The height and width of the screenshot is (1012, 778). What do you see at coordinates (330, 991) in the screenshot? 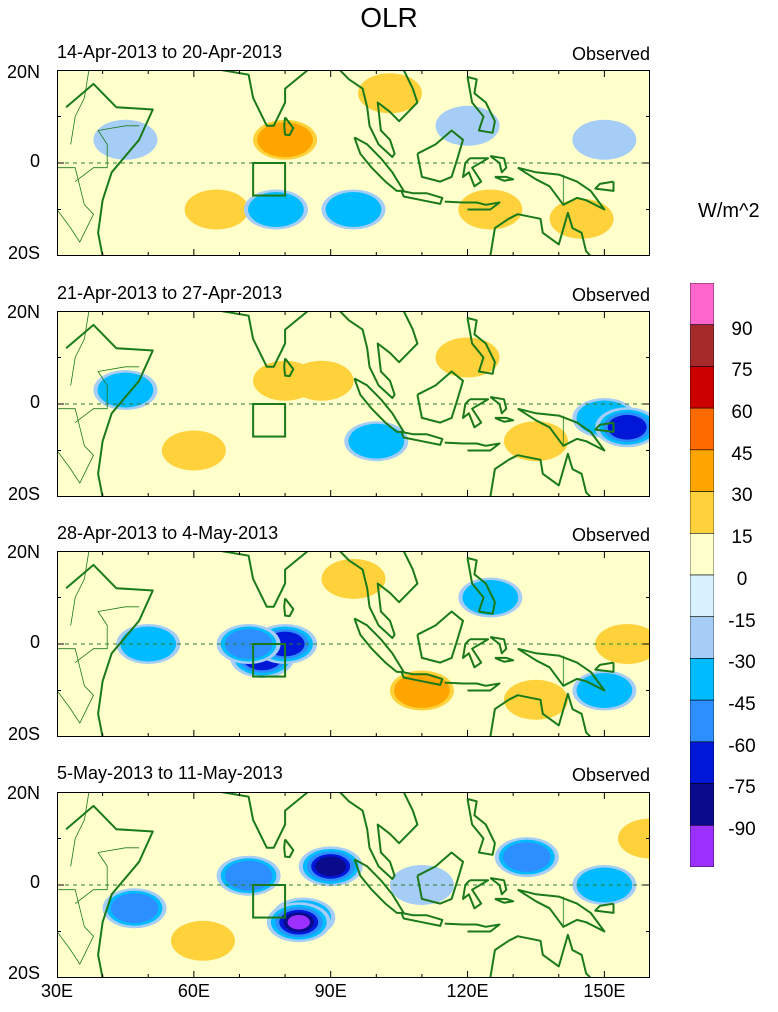
I see `x-tick-label: 90E` at bounding box center [330, 991].